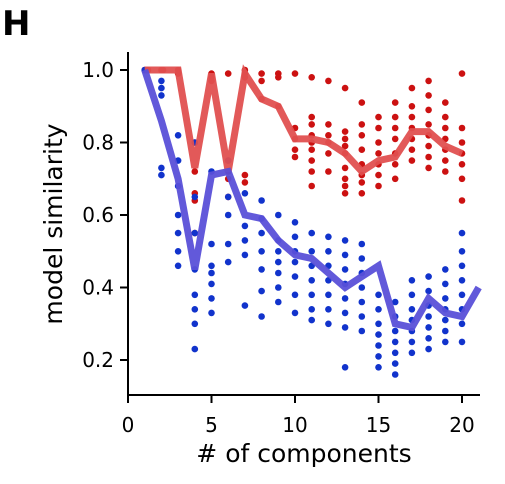 Image resolution: width=505 pixels, height=484 pixels. Describe the element at coordinates (98, 288) in the screenshot. I see `y-tick-label-1: 0.4` at that location.